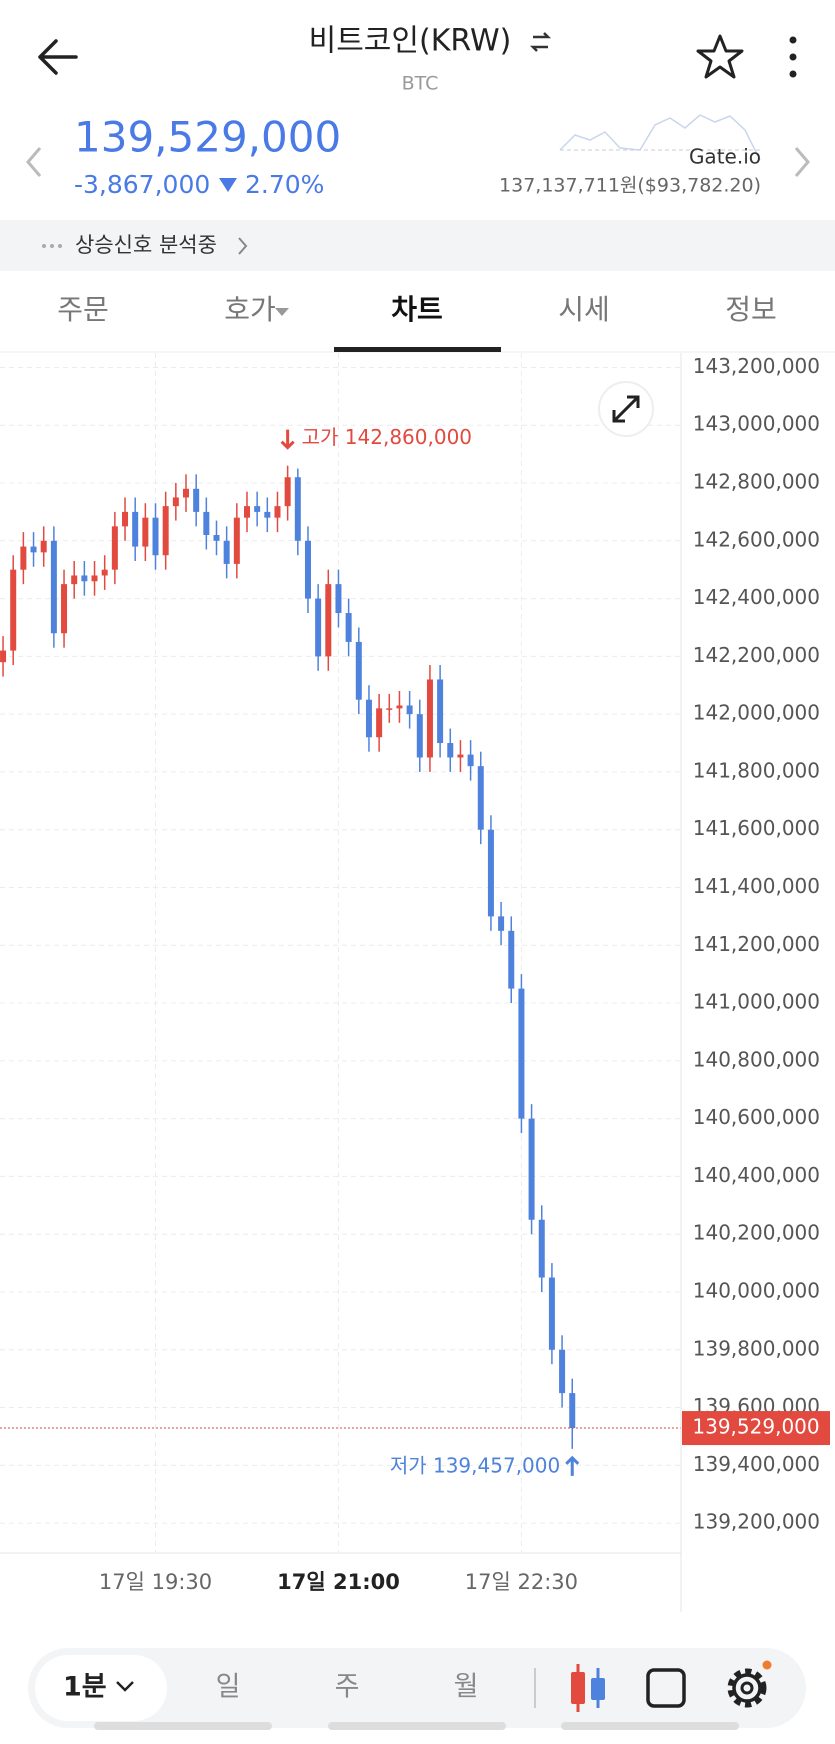 This screenshot has height=1744, width=835. What do you see at coordinates (125, 1686) in the screenshot?
I see `interval-chevron` at bounding box center [125, 1686].